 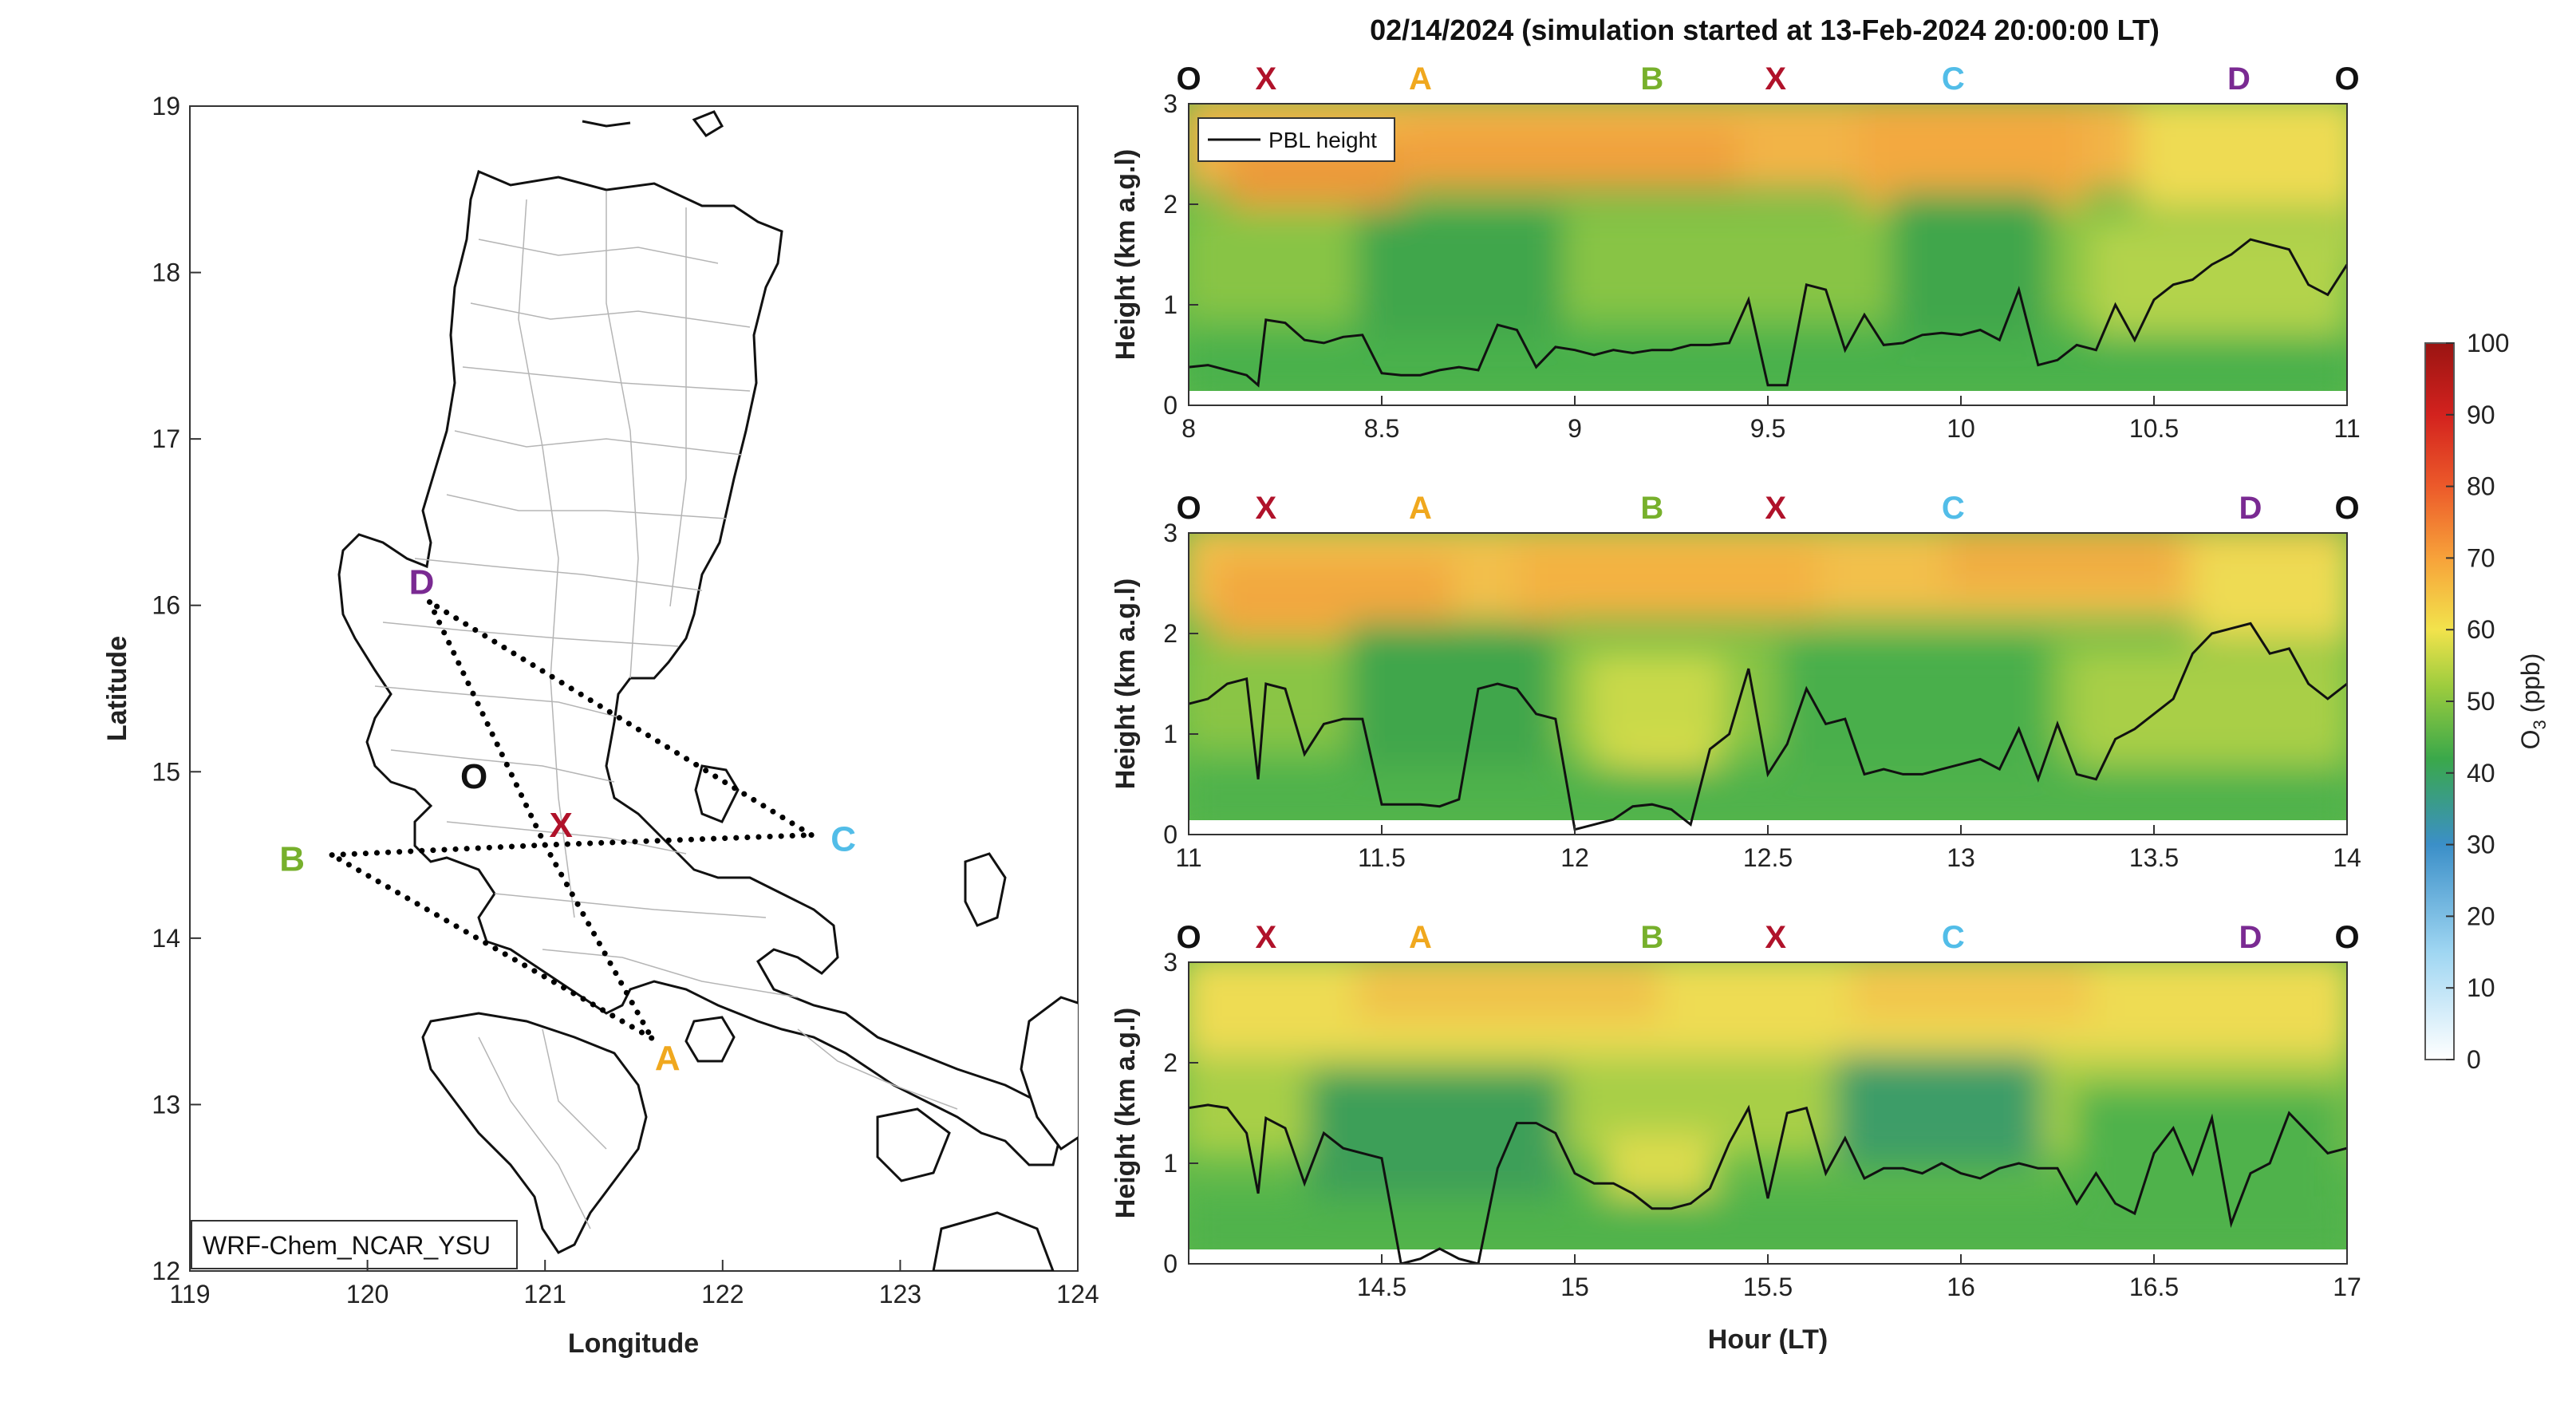 What do you see at coordinates (1188, 428) in the screenshot?
I see `curtain-x-tick-label: 8` at bounding box center [1188, 428].